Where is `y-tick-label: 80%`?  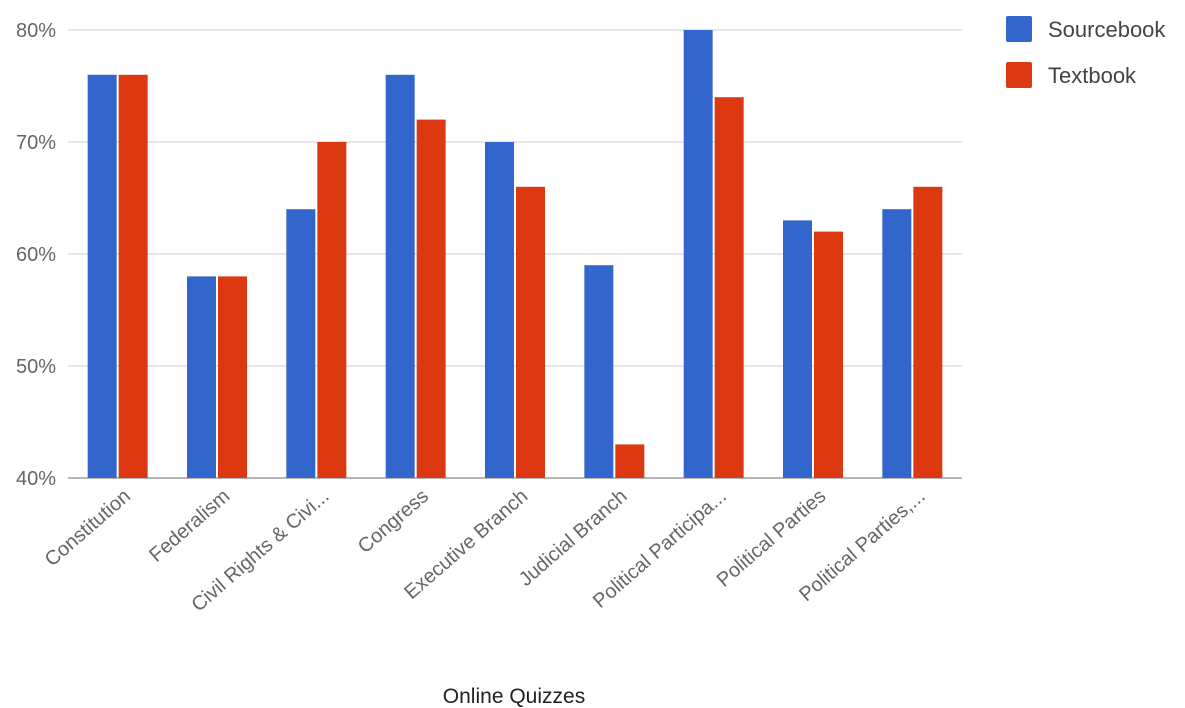
y-tick-label: 80% is located at coordinates (36, 31).